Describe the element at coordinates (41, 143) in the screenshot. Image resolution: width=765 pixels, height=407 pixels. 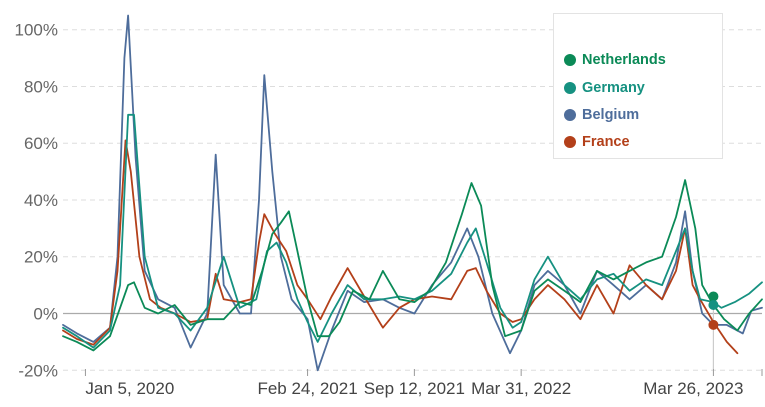
I see `y-tick-label: 60%` at that location.